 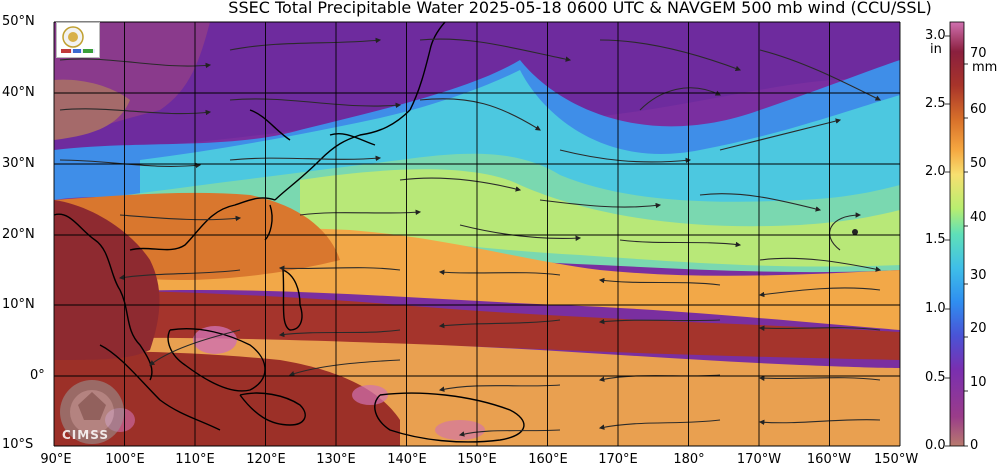 I want to click on colorbar-in-tick: 1.5, so click(x=935, y=239).